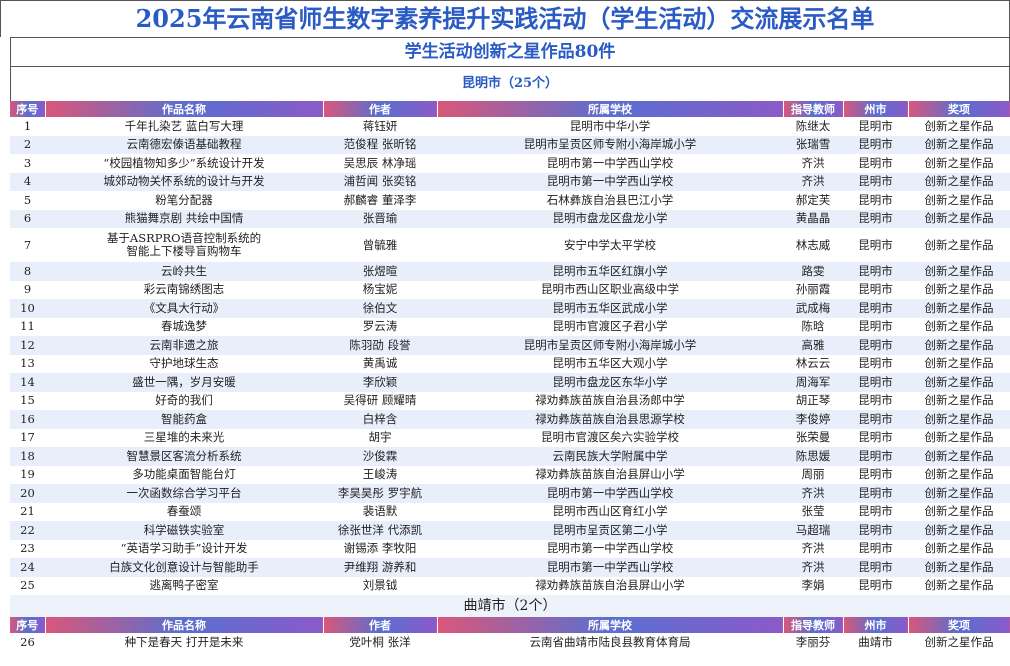  What do you see at coordinates (813, 400) in the screenshot?
I see `cell: 胡正琴` at bounding box center [813, 400].